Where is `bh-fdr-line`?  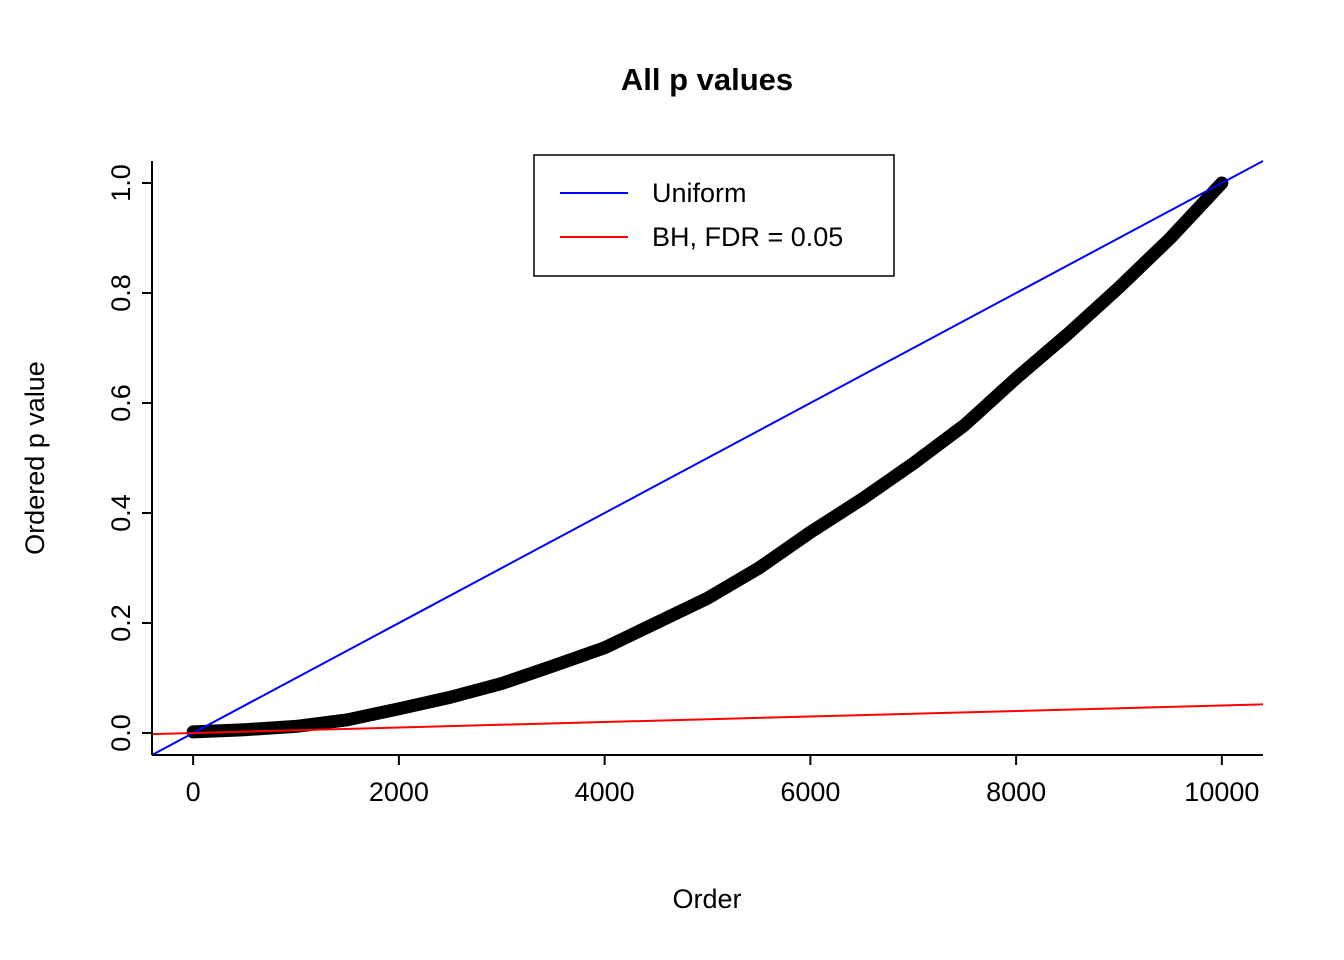
bh-fdr-line is located at coordinates (707, 719).